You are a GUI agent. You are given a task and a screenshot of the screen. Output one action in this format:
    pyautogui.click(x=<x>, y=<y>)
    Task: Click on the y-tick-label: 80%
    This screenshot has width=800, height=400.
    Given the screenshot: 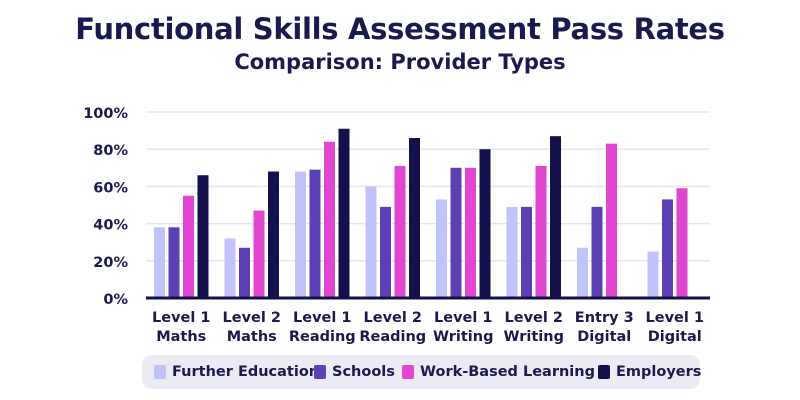 What is the action you would take?
    pyautogui.click(x=110, y=151)
    